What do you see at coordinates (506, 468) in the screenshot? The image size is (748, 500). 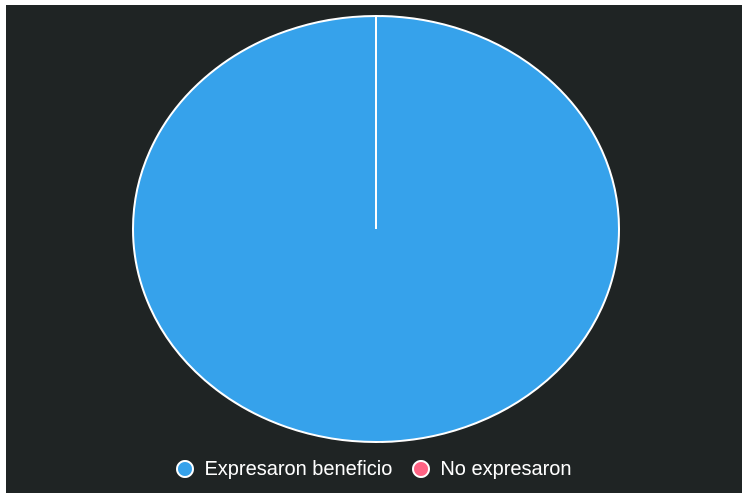 I see `legend-label: No expresaron` at bounding box center [506, 468].